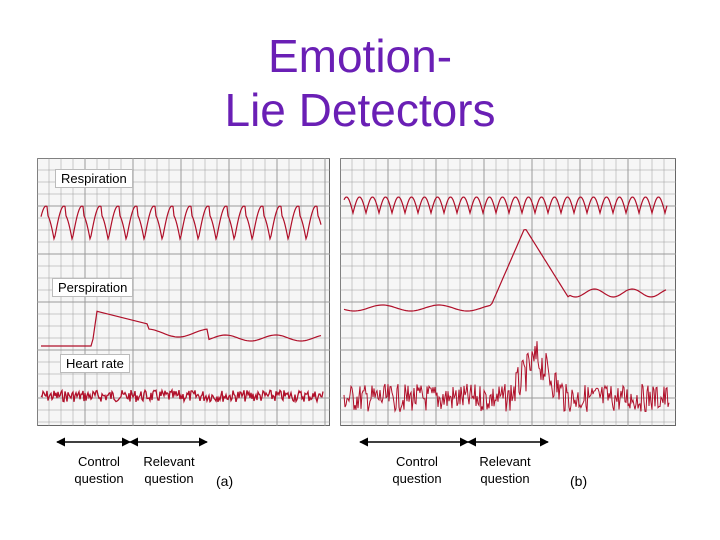  What do you see at coordinates (95, 363) in the screenshot?
I see `channel-label-heart-rate: Heart rate` at bounding box center [95, 363].